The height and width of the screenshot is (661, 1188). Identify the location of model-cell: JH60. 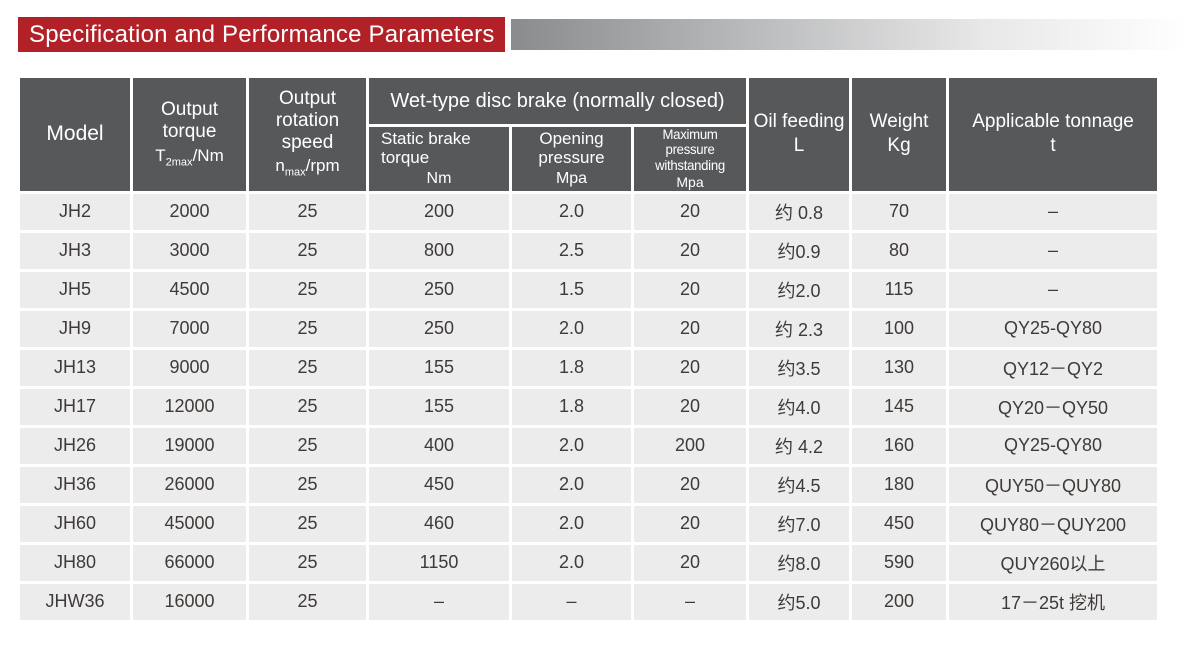
(75, 523).